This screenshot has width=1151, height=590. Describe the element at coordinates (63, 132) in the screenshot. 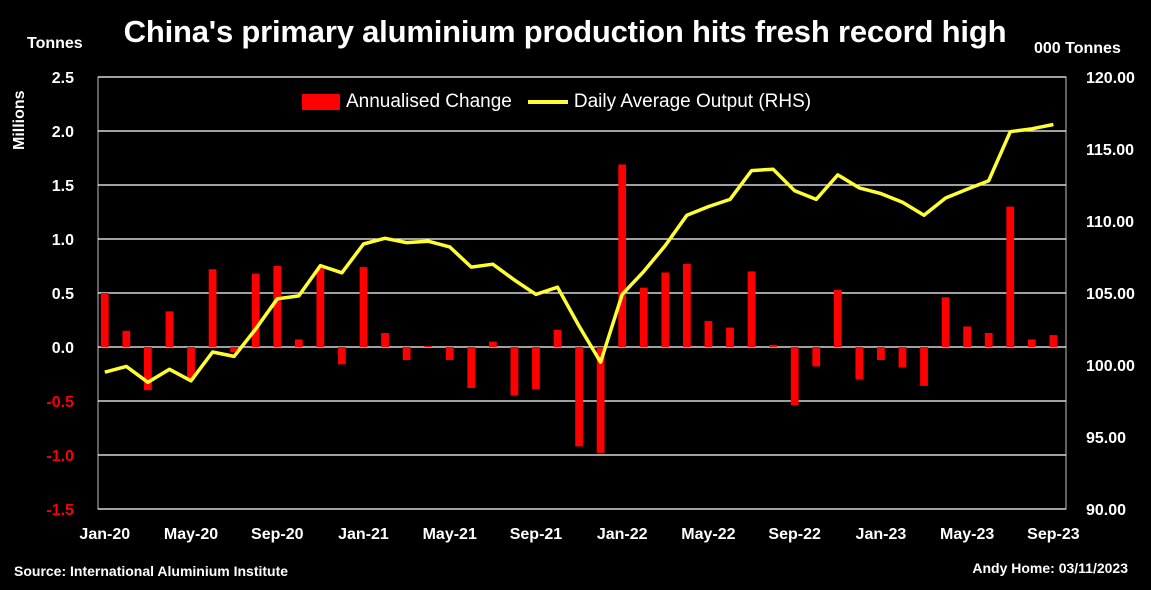

I see `left-tick-label: 2.0` at that location.